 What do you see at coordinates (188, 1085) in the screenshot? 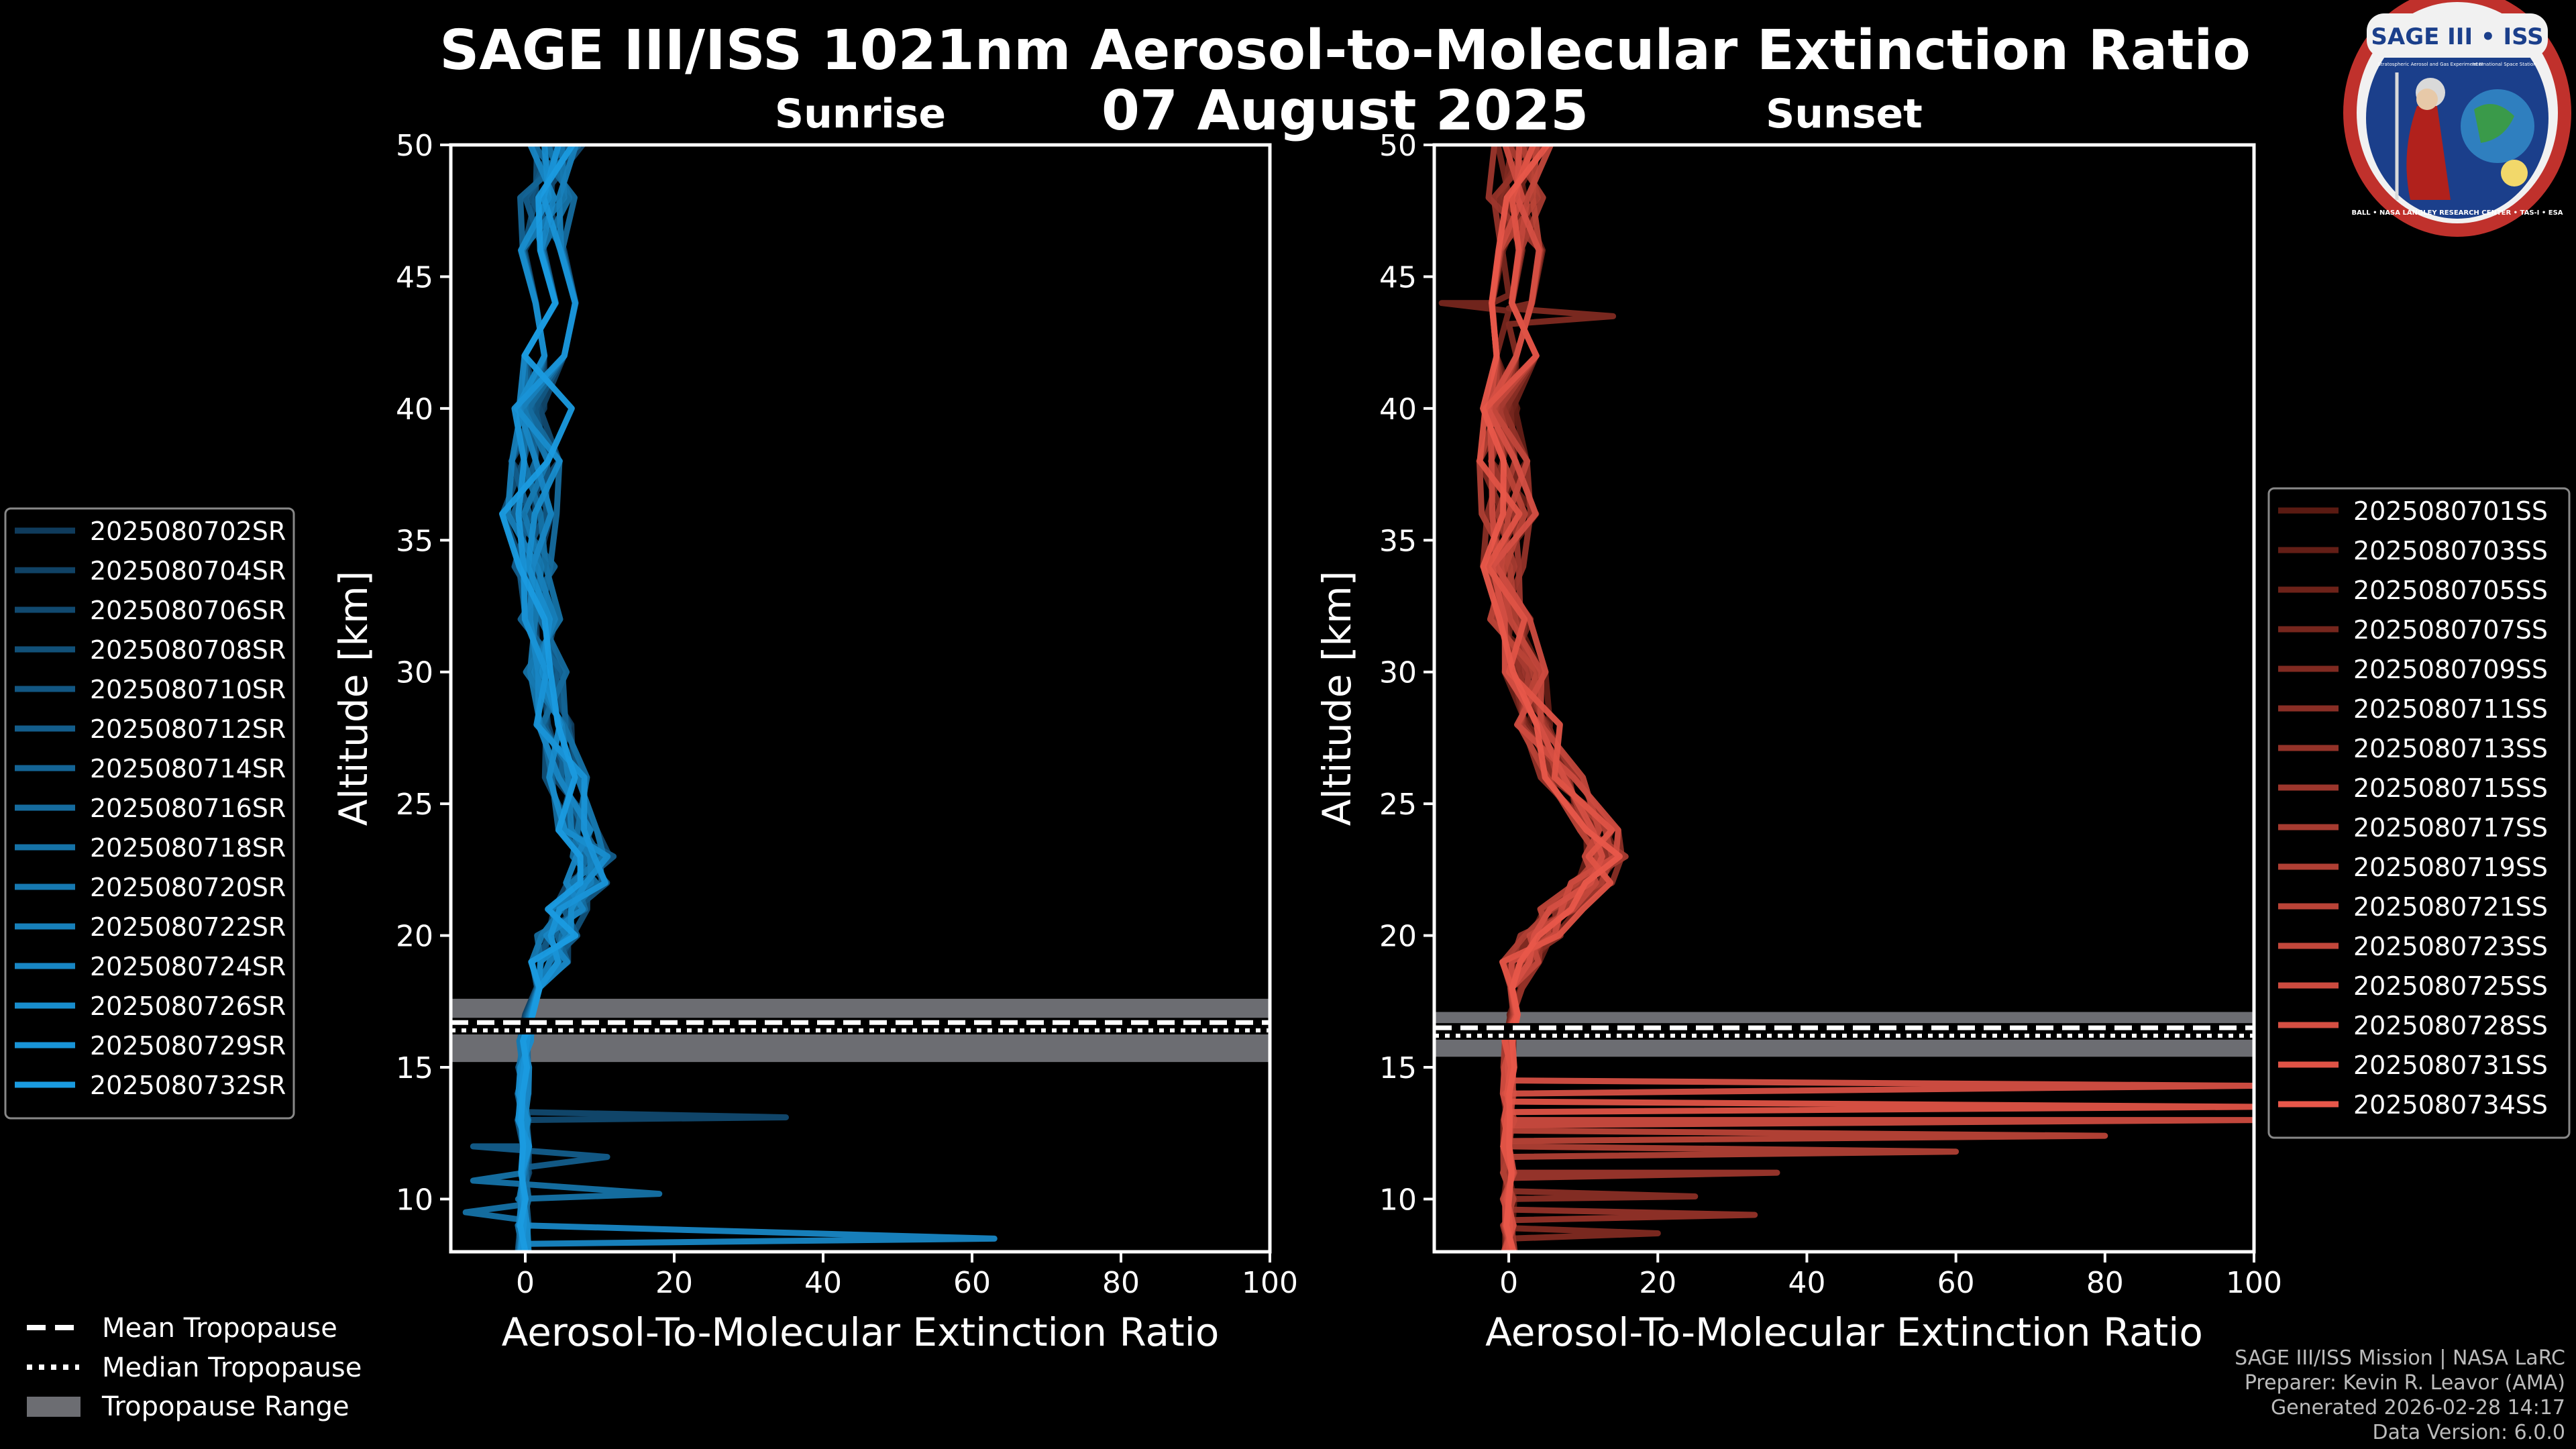
I see `legend-label: 2025080732SR` at bounding box center [188, 1085].